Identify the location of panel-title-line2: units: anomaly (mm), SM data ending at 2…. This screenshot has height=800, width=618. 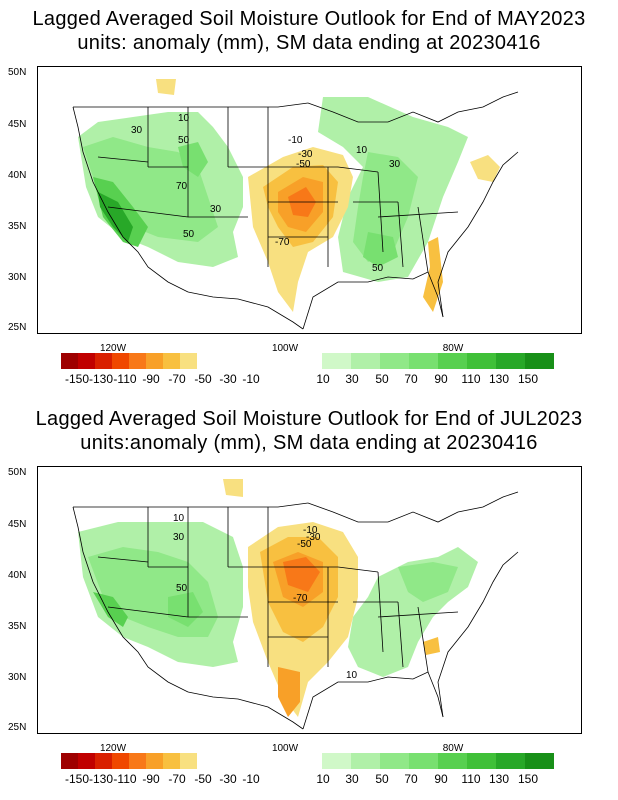
(309, 43).